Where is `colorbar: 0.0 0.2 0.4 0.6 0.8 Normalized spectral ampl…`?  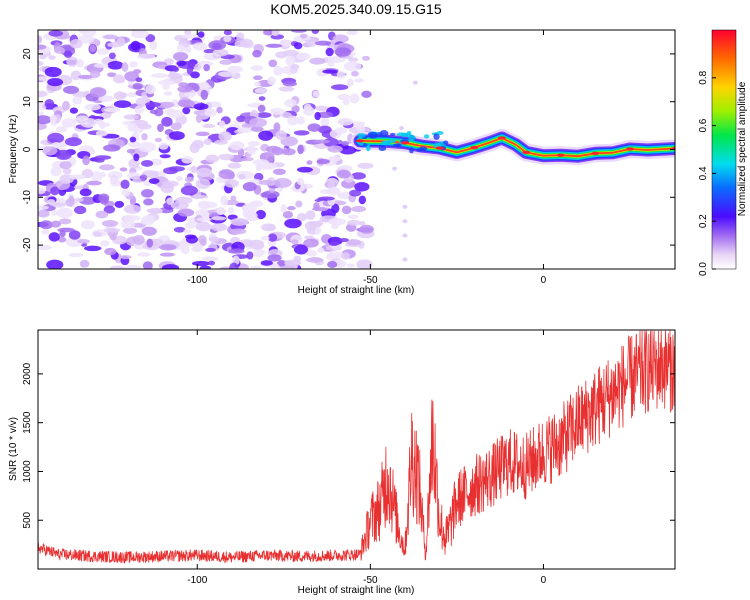
colorbar: 0.0 0.2 0.4 0.6 0.8 Normalized spectral ampl… is located at coordinates (723, 152).